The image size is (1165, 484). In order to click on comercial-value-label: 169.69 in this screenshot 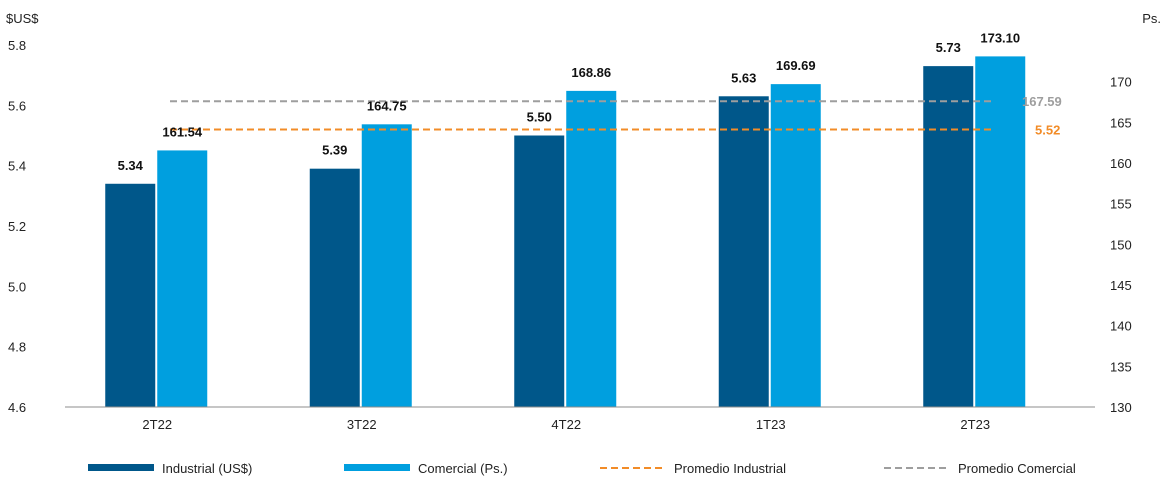, I will do `click(796, 65)`.